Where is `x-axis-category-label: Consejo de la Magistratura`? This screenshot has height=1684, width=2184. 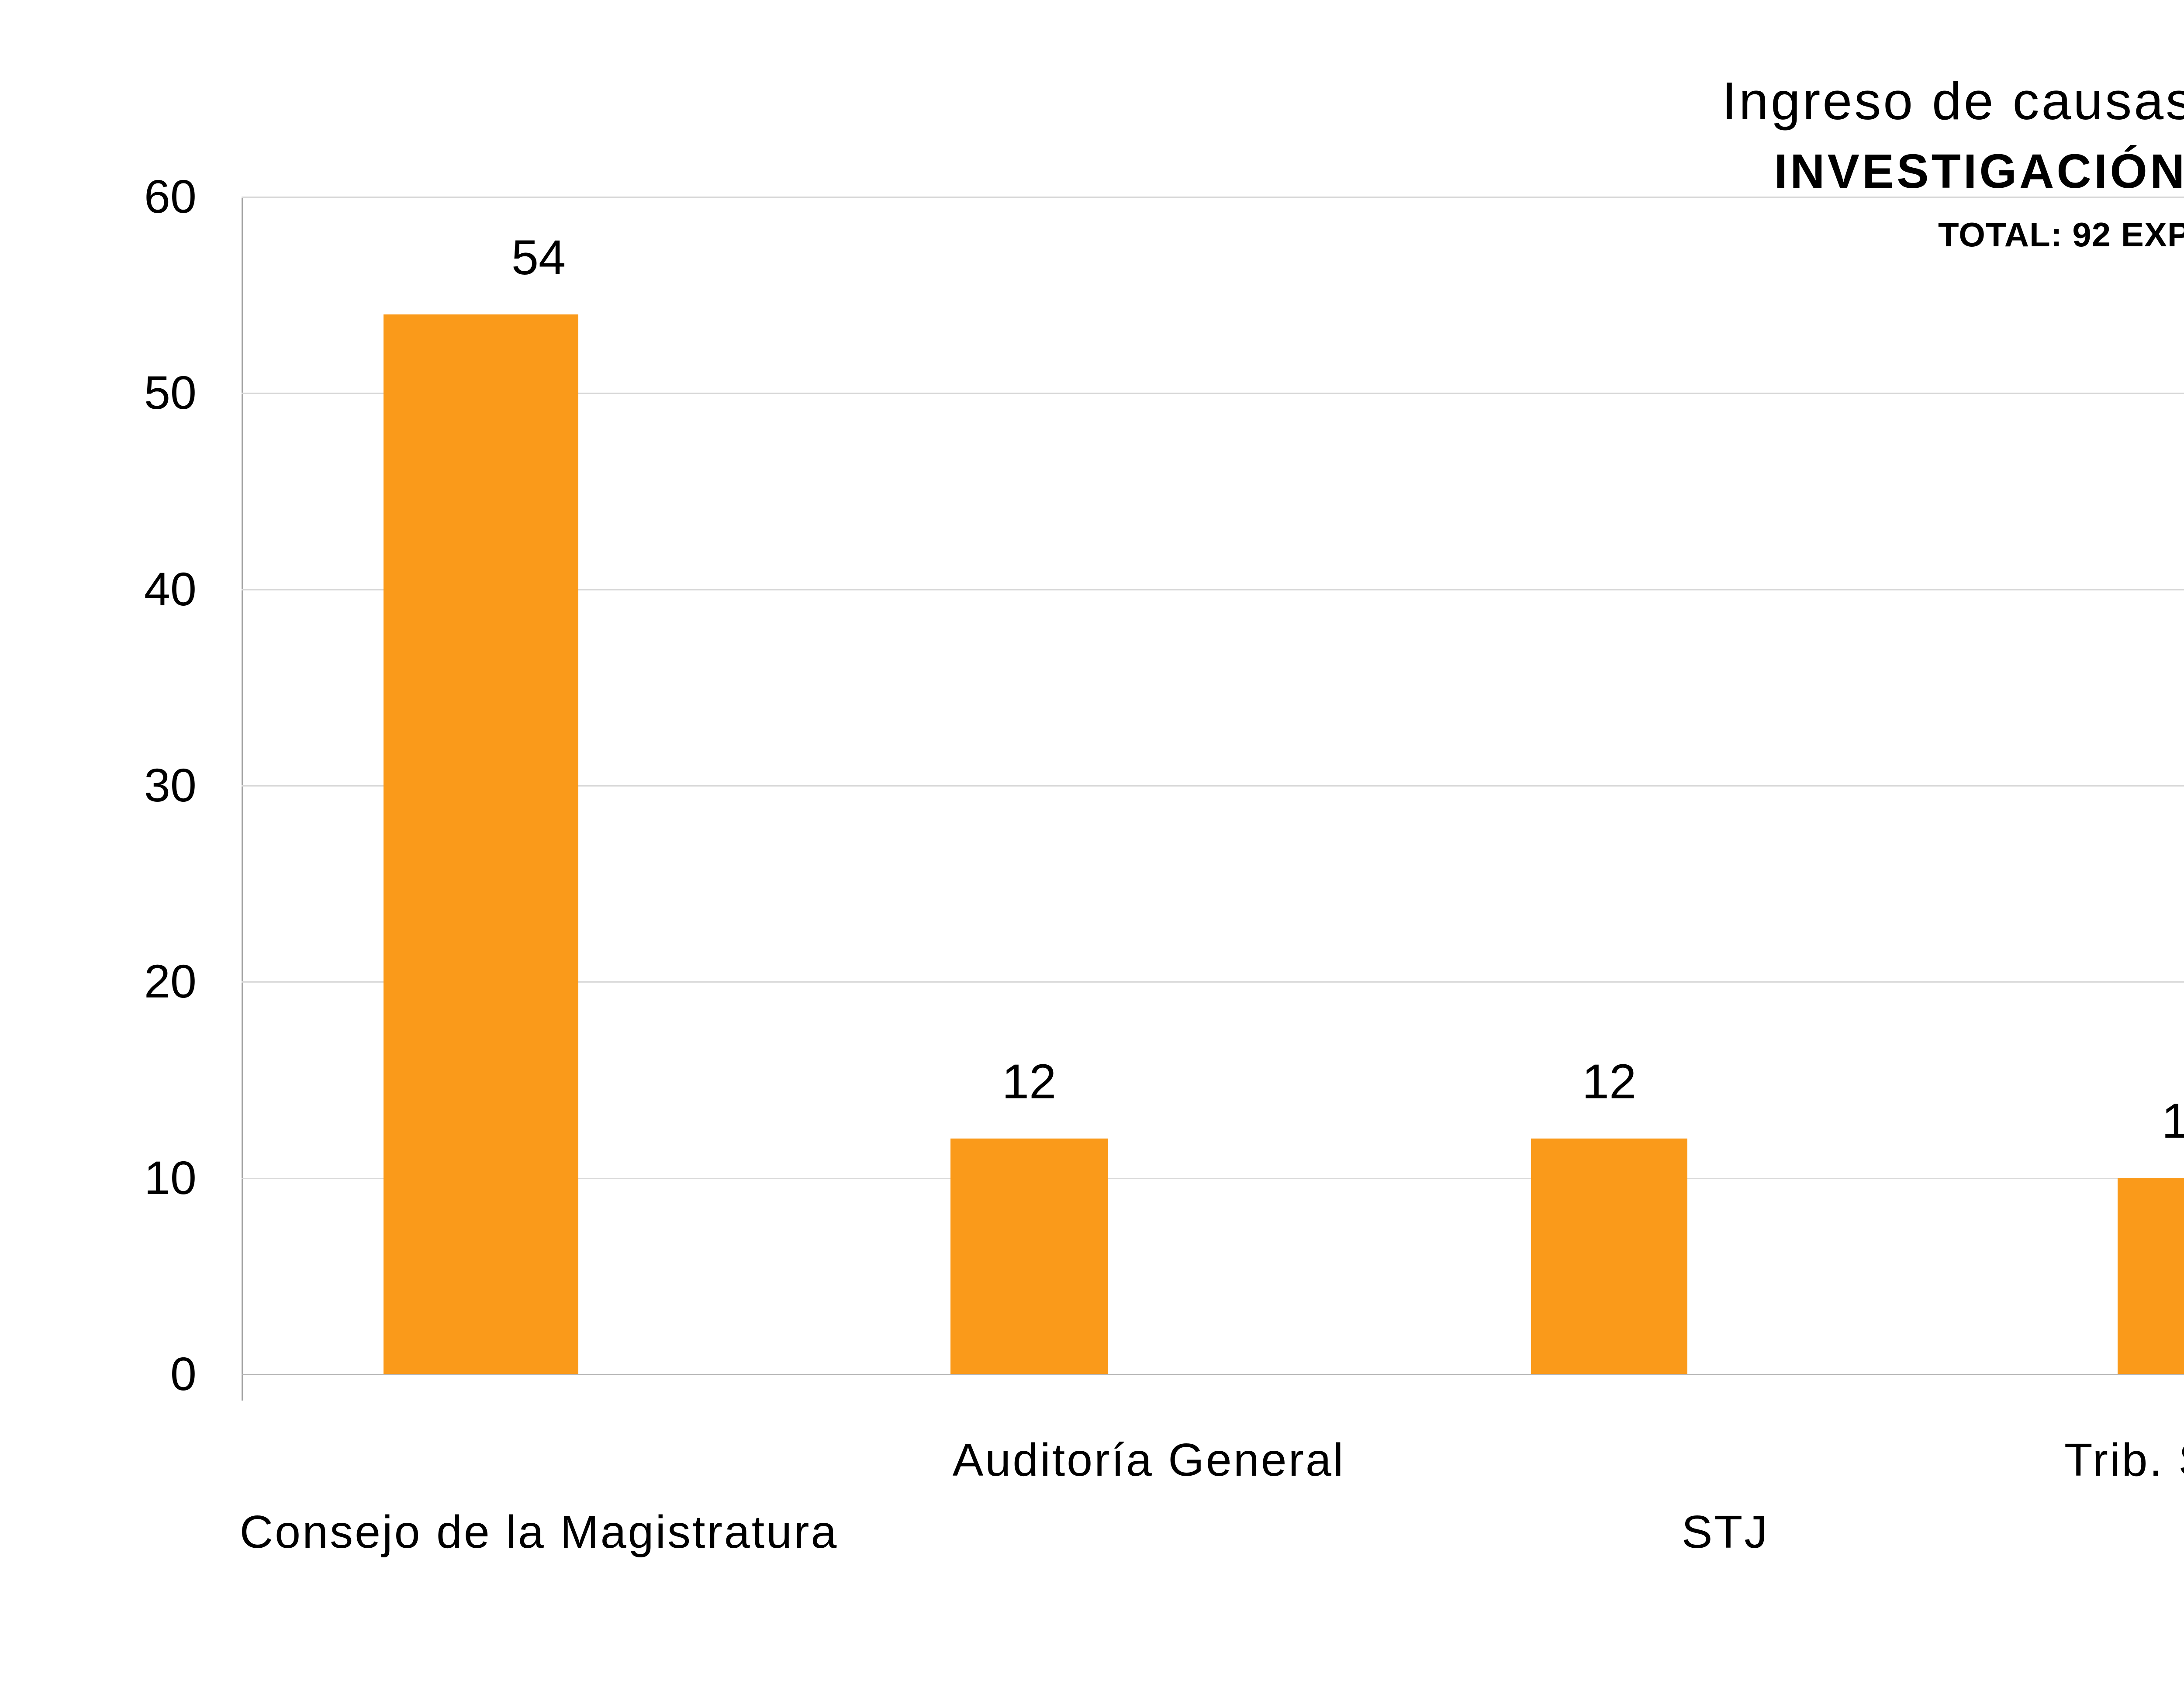 x-axis-category-label: Consejo de la Magistratura is located at coordinates (539, 1532).